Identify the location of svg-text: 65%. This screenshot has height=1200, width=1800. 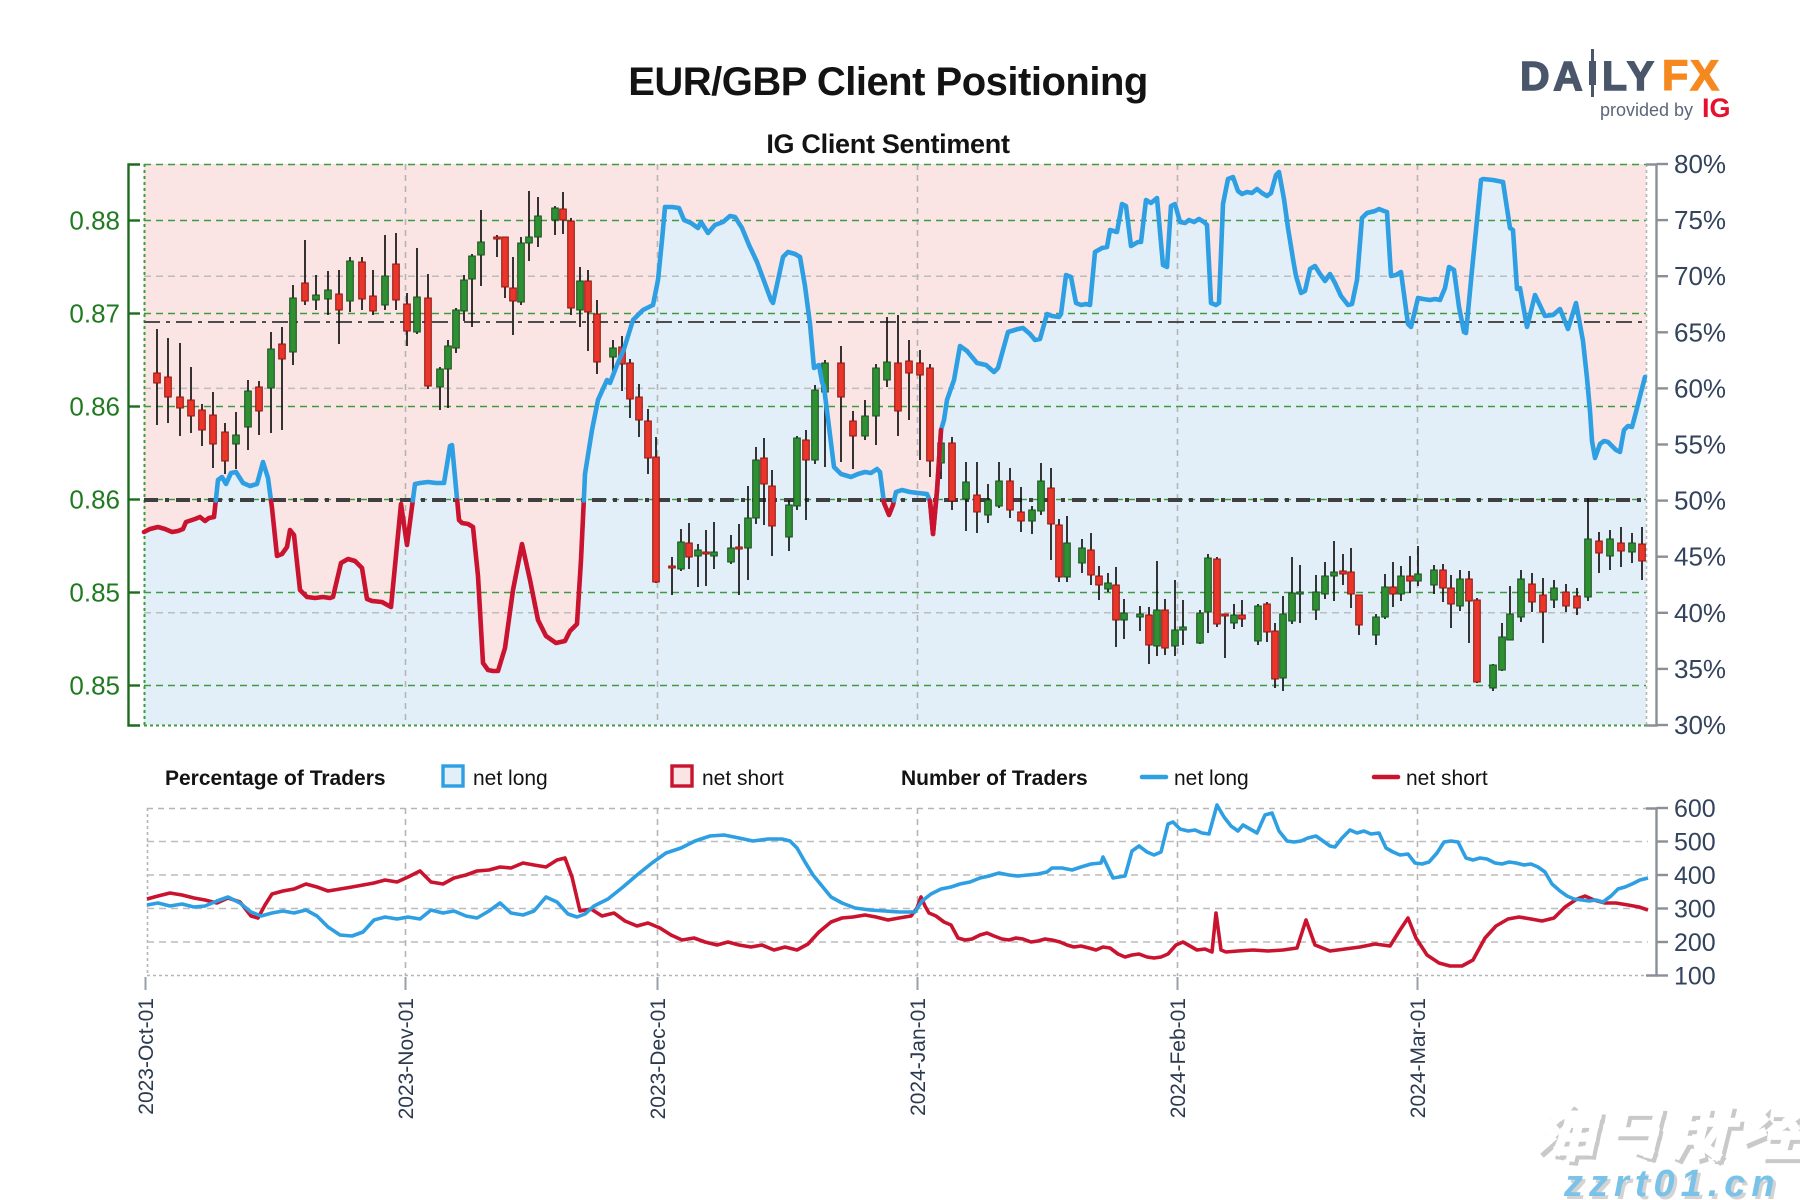
(1700, 332).